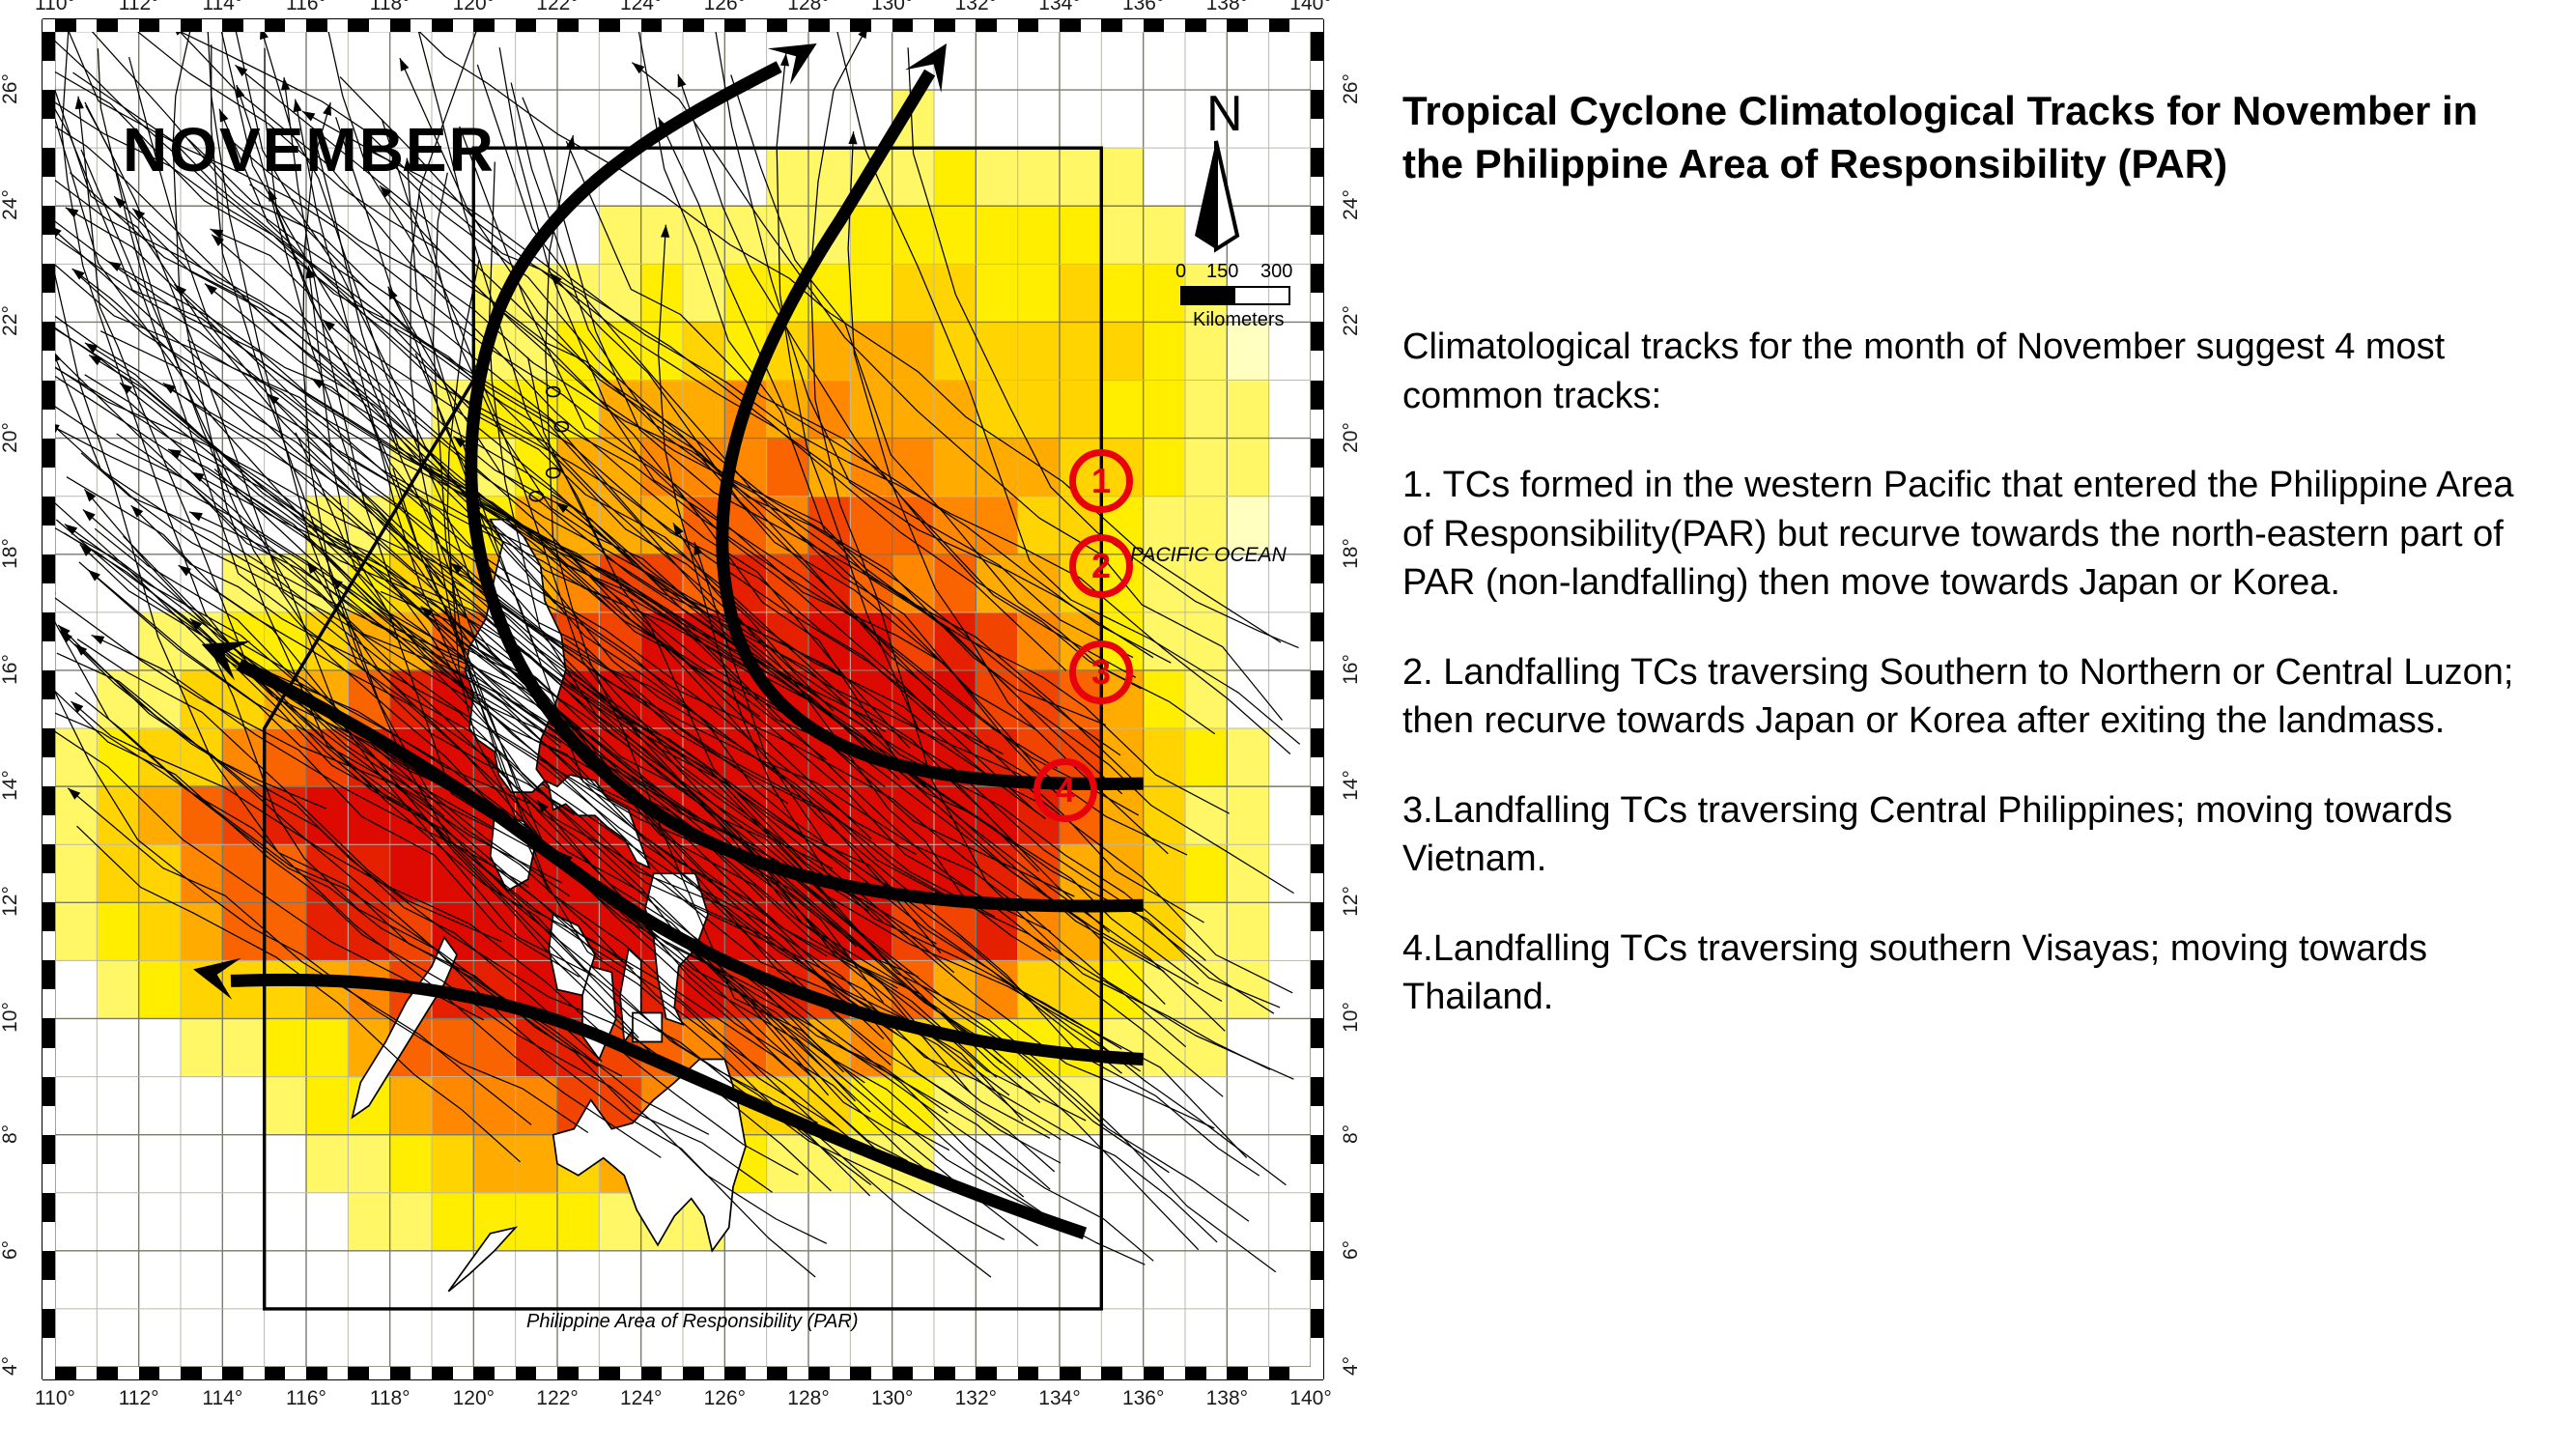 The width and height of the screenshot is (2576, 1449). Describe the element at coordinates (404, 1027) in the screenshot. I see `coastline-palawan` at that location.